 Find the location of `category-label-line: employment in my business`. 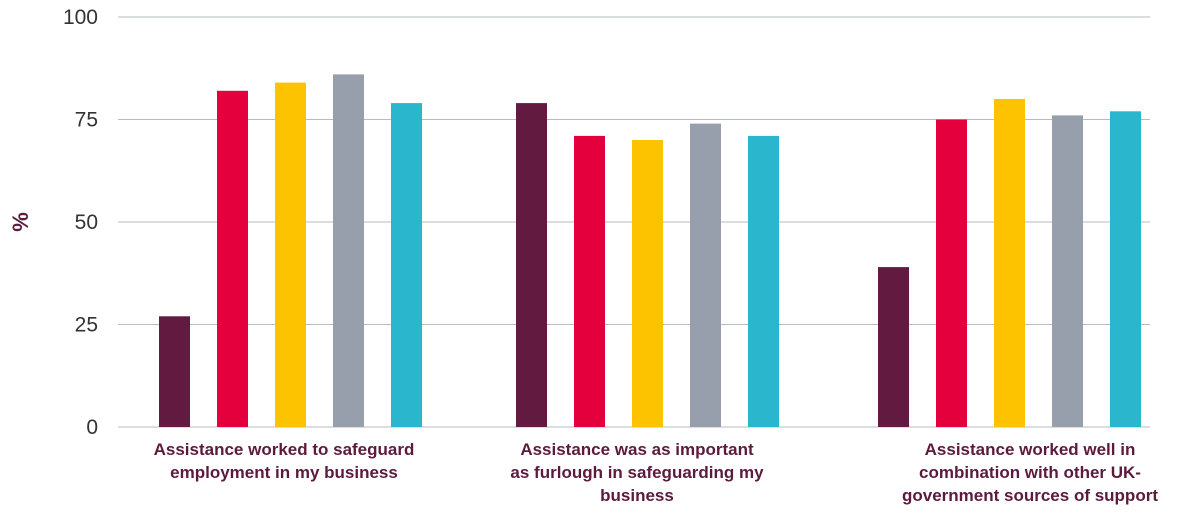

category-label-line: employment in my business is located at coordinates (284, 472).